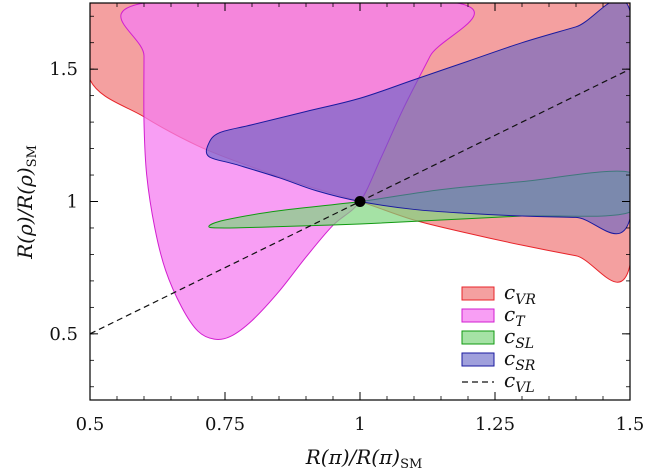 Image resolution: width=668 pixels, height=474 pixels. Describe the element at coordinates (360, 201) in the screenshot. I see `sm-point-marker` at that location.